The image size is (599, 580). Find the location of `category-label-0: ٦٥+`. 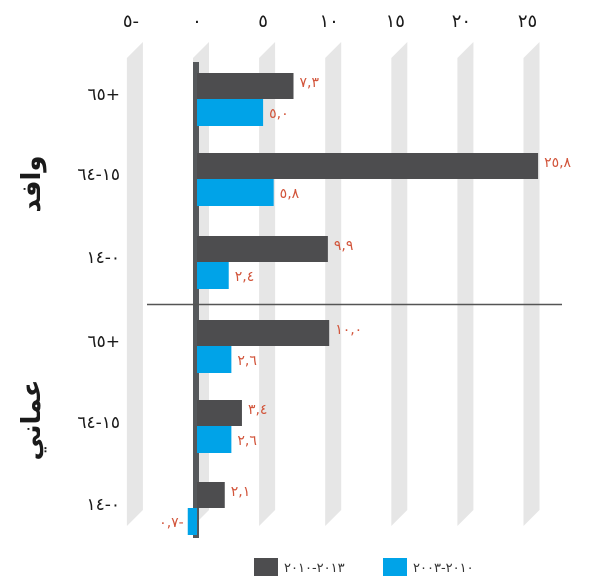

category-label-0: ٦٥+ is located at coordinates (103, 95).